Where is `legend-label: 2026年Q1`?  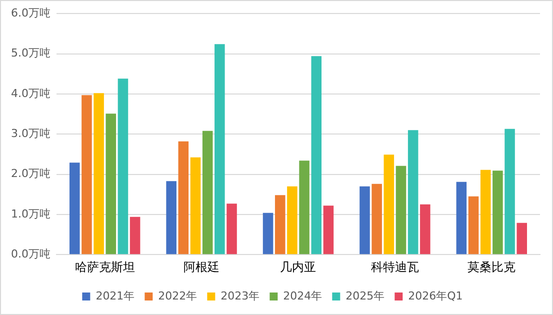 legend-label: 2026年Q1 is located at coordinates (435, 295).